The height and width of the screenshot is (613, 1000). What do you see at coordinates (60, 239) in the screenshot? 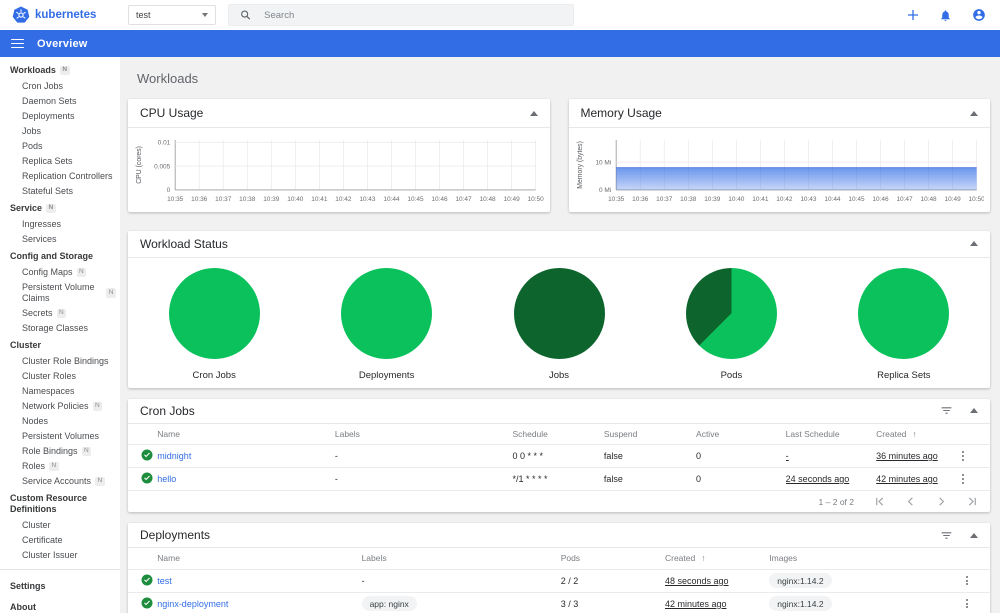
I see `sidebar-item-services: Services` at bounding box center [60, 239].